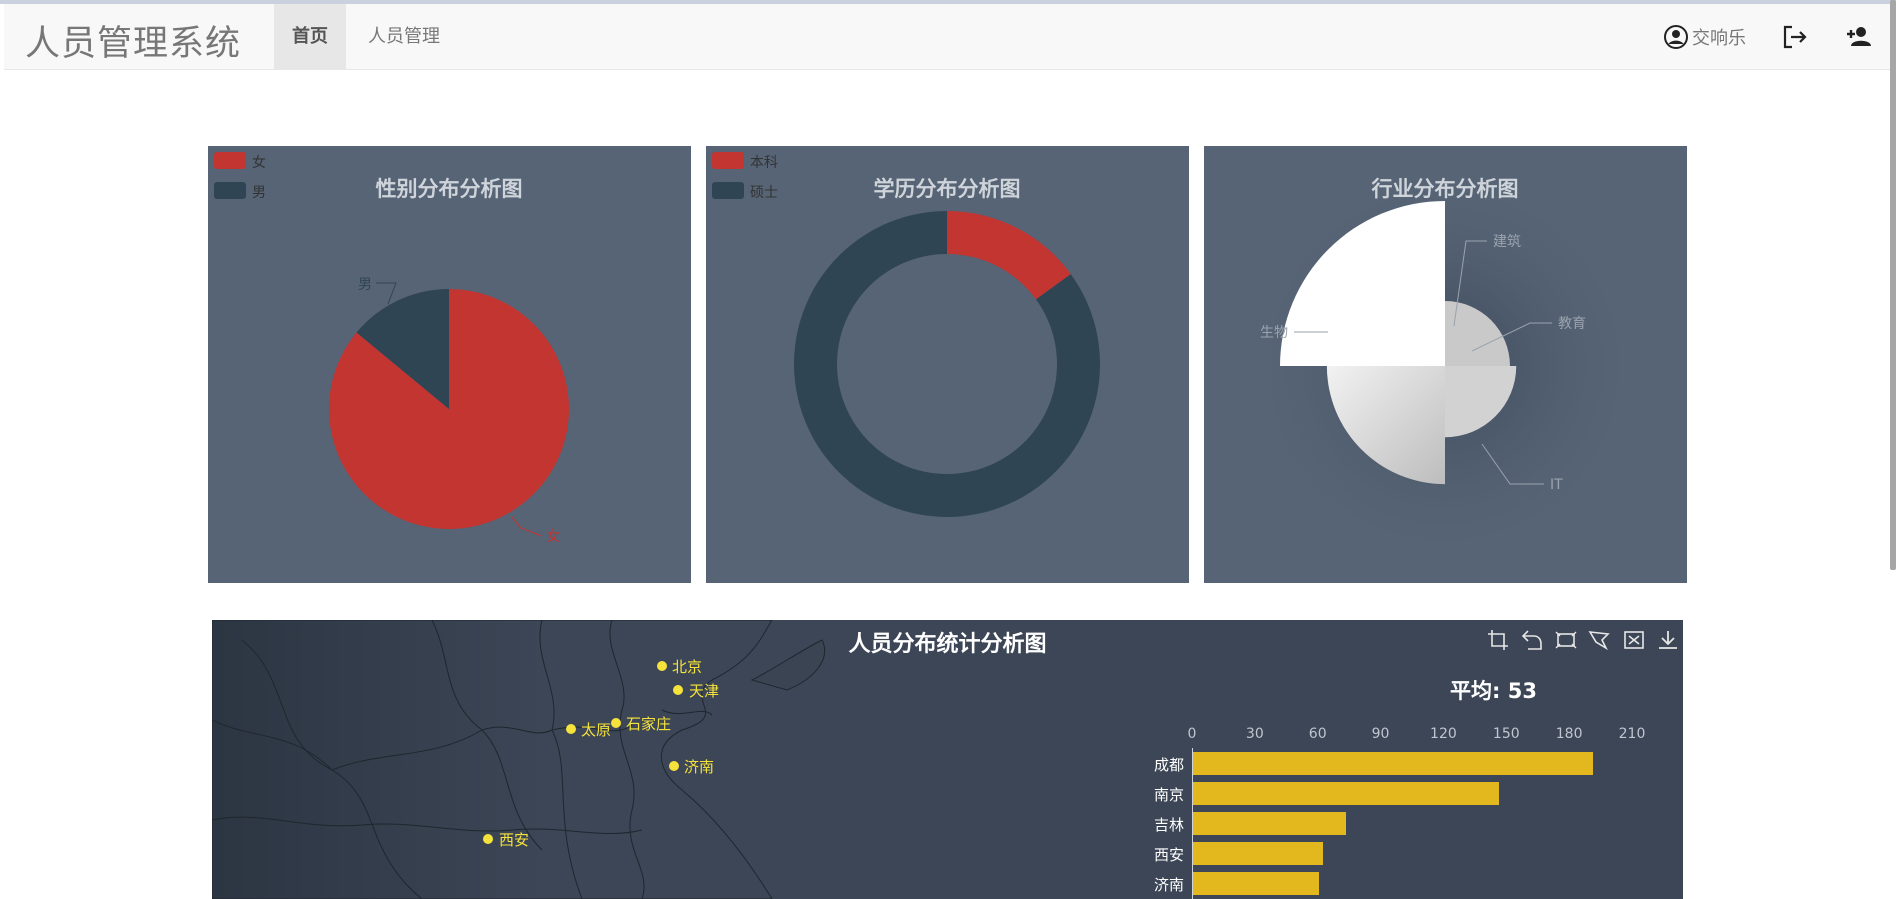 The image size is (1896, 899). Describe the element at coordinates (947, 189) in the screenshot. I see `chart-title: 学历分布分析图` at that location.